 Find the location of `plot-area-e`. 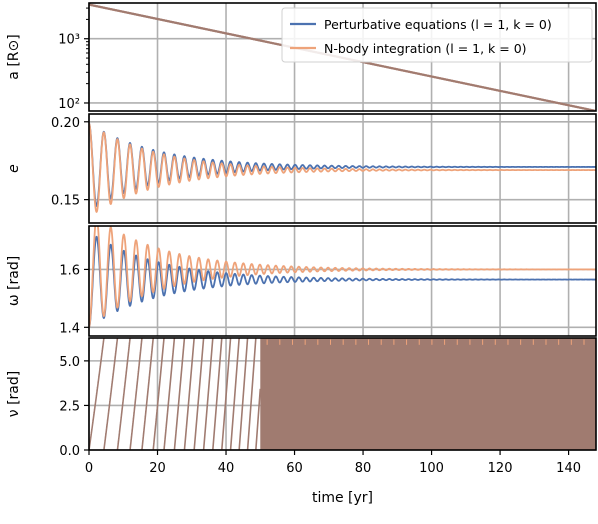

plot-area-e is located at coordinates (342, 167).